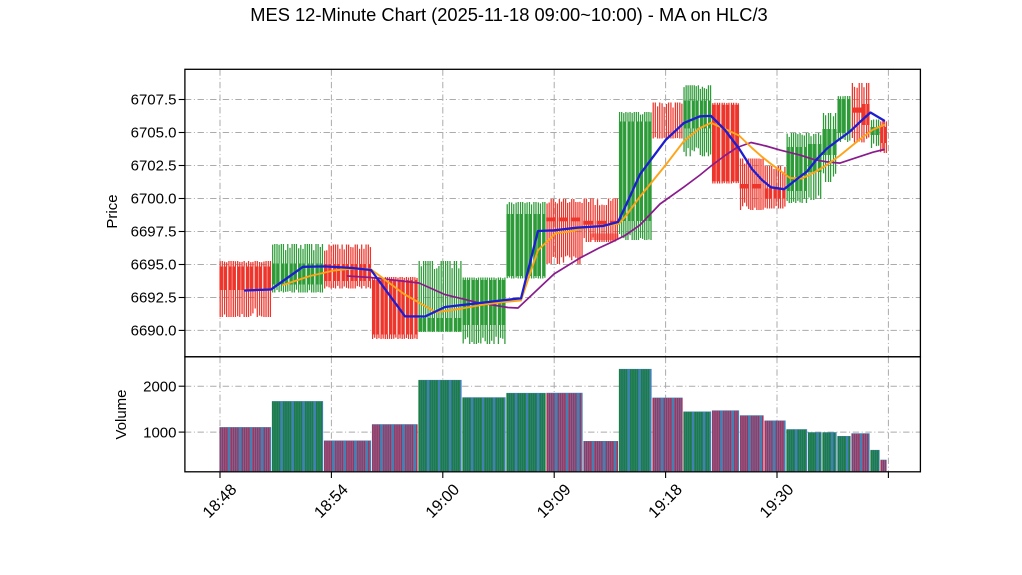 The height and width of the screenshot is (575, 1022). I want to click on svg-text: 6700.0, so click(154, 199).